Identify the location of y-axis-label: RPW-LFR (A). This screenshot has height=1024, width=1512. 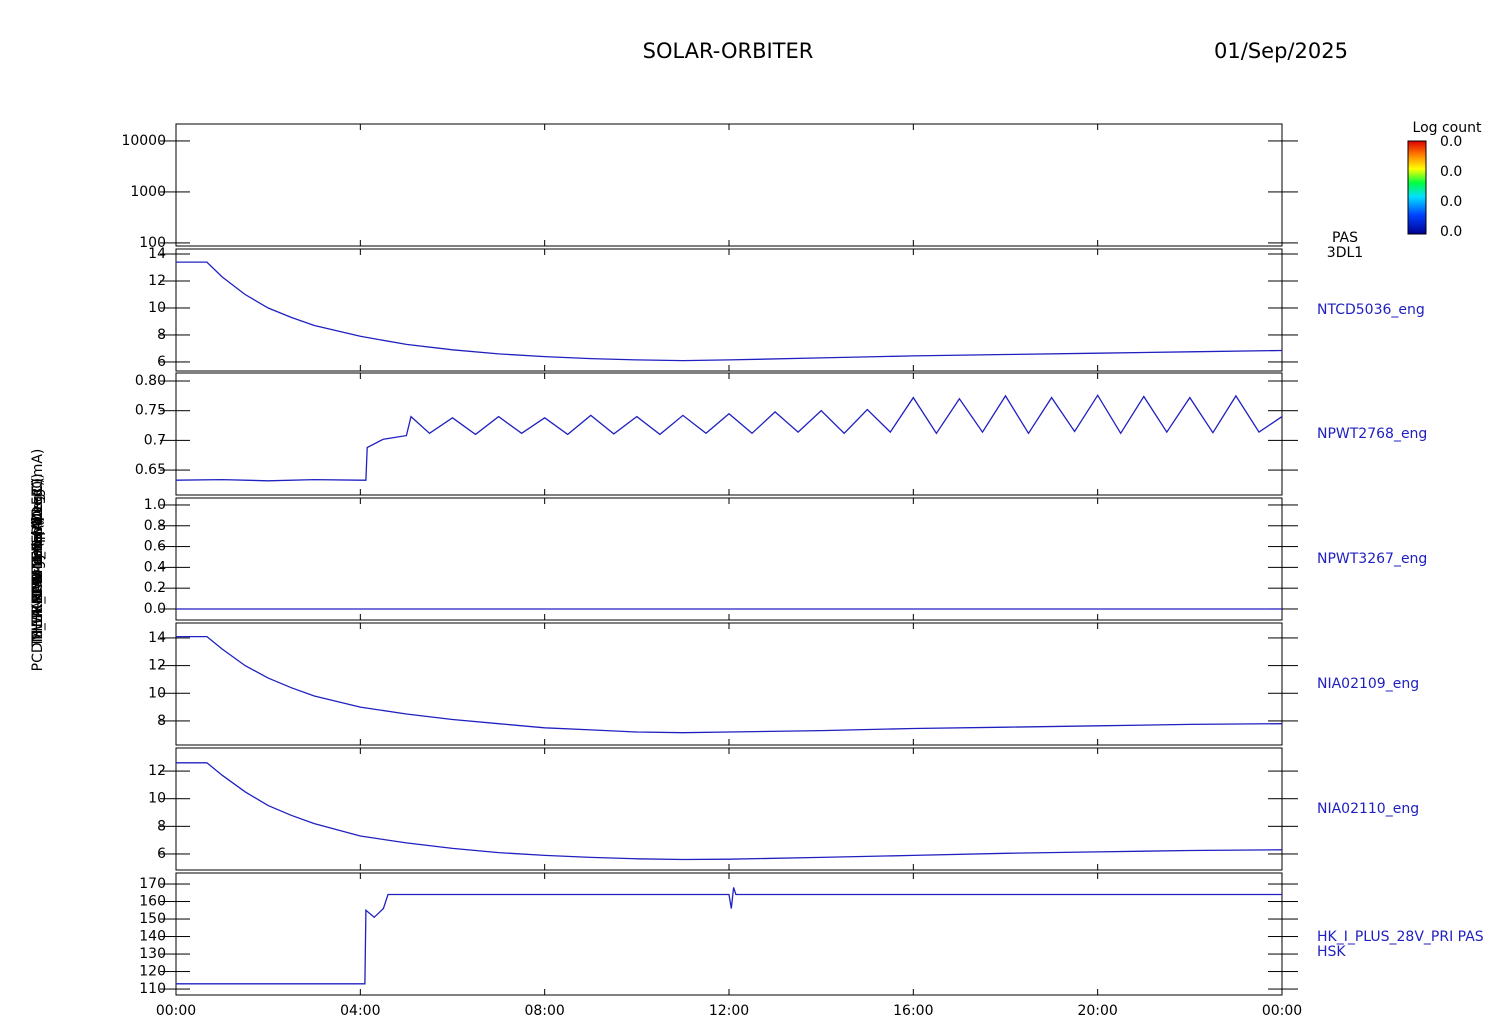
(38, 559).